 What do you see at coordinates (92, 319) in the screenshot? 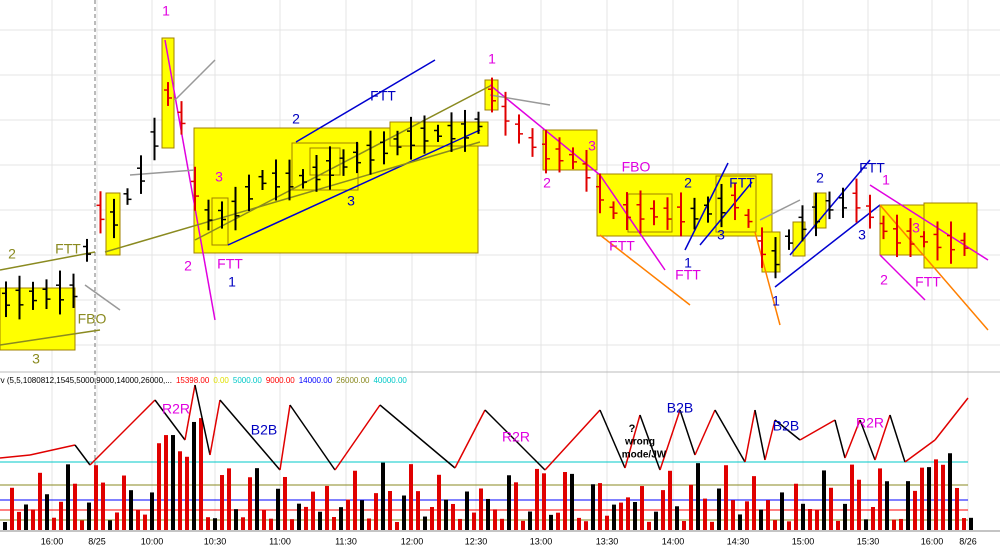
I see `annotation: FBO` at bounding box center [92, 319].